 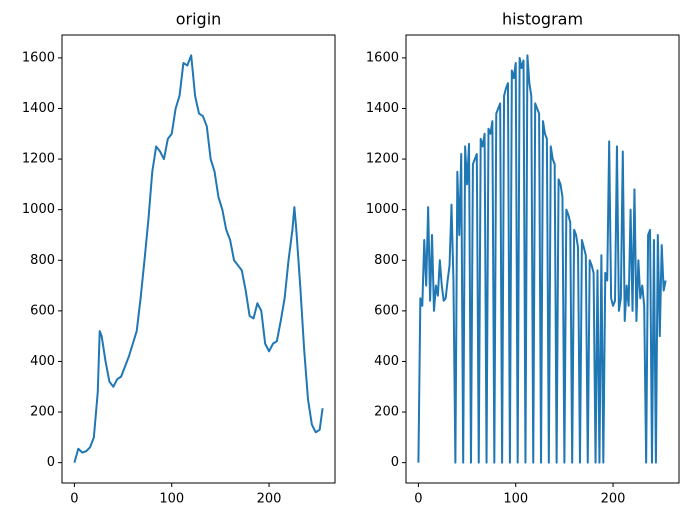 I want to click on chart-title: histogram, so click(x=542, y=19).